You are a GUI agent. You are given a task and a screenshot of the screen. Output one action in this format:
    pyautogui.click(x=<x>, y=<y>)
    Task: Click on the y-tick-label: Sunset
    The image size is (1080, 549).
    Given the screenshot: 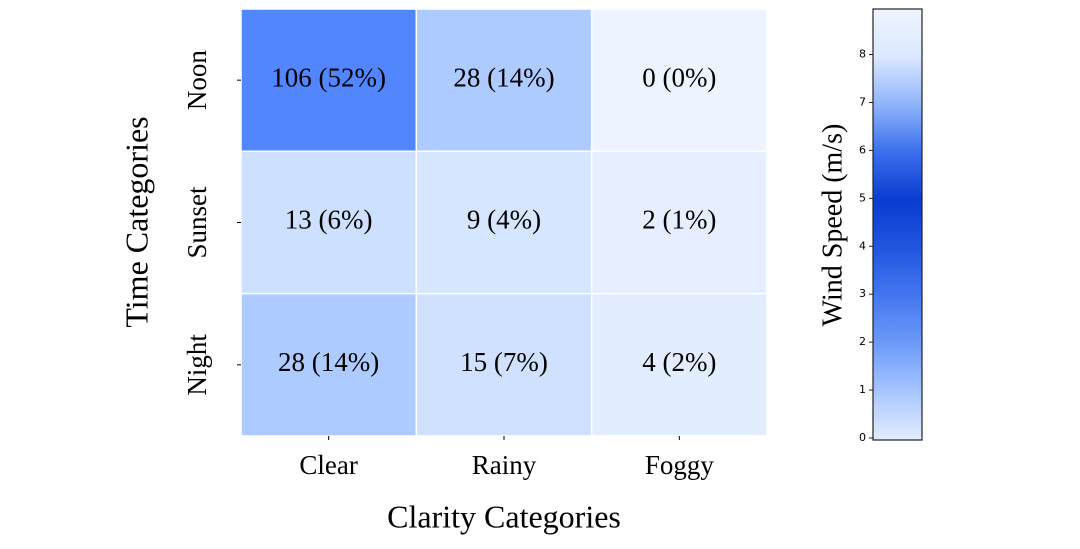 What is the action you would take?
    pyautogui.click(x=197, y=222)
    